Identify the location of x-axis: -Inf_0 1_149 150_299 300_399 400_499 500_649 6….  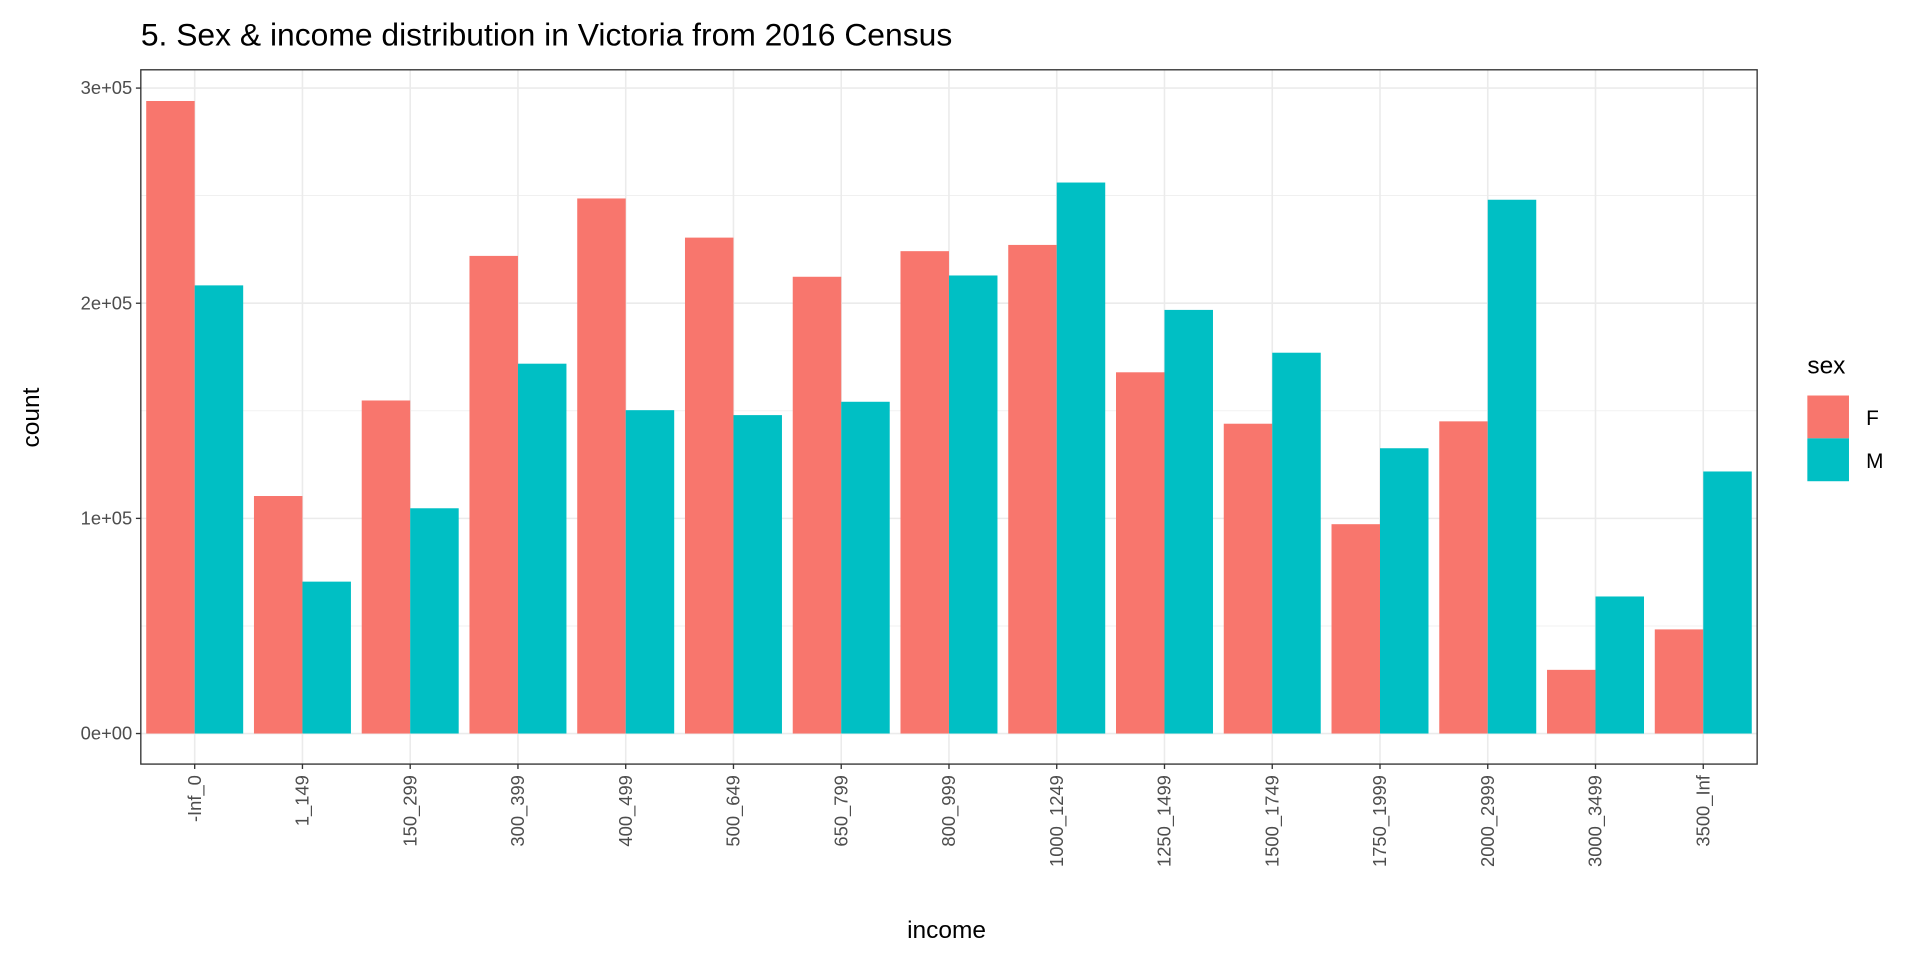
(949, 815).